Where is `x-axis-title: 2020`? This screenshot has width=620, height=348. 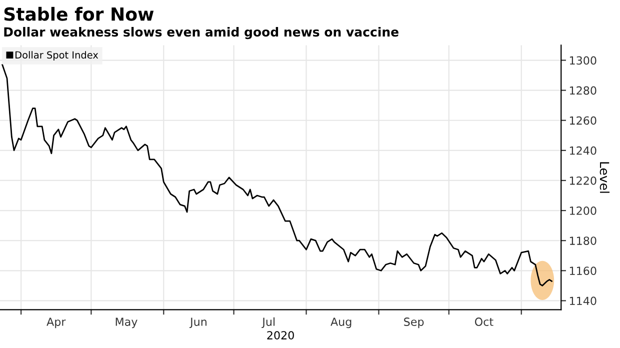 x-axis-title: 2020 is located at coordinates (280, 335).